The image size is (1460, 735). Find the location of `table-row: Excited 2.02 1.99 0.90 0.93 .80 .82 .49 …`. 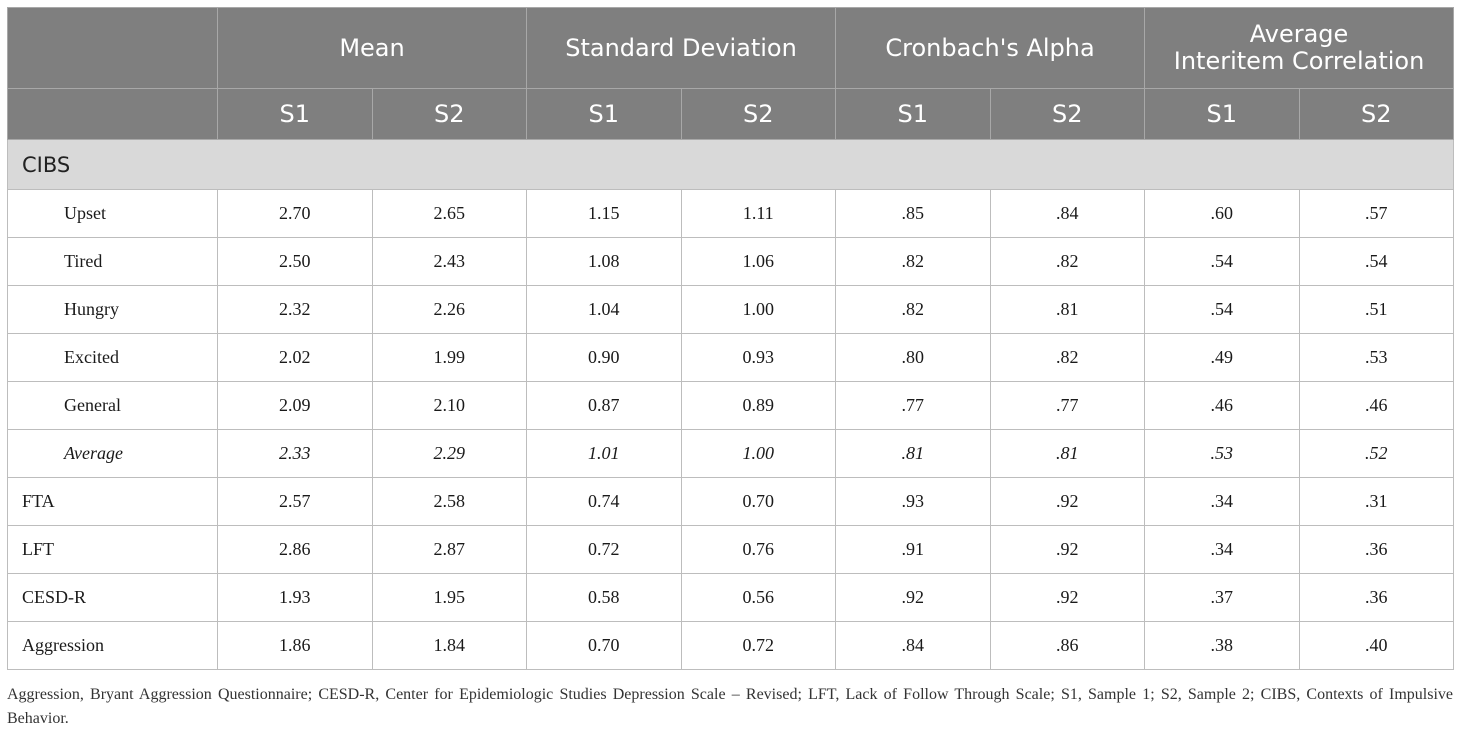

table-row: Excited 2.02 1.99 0.90 0.93 .80 .82 .49 … is located at coordinates (731, 357).